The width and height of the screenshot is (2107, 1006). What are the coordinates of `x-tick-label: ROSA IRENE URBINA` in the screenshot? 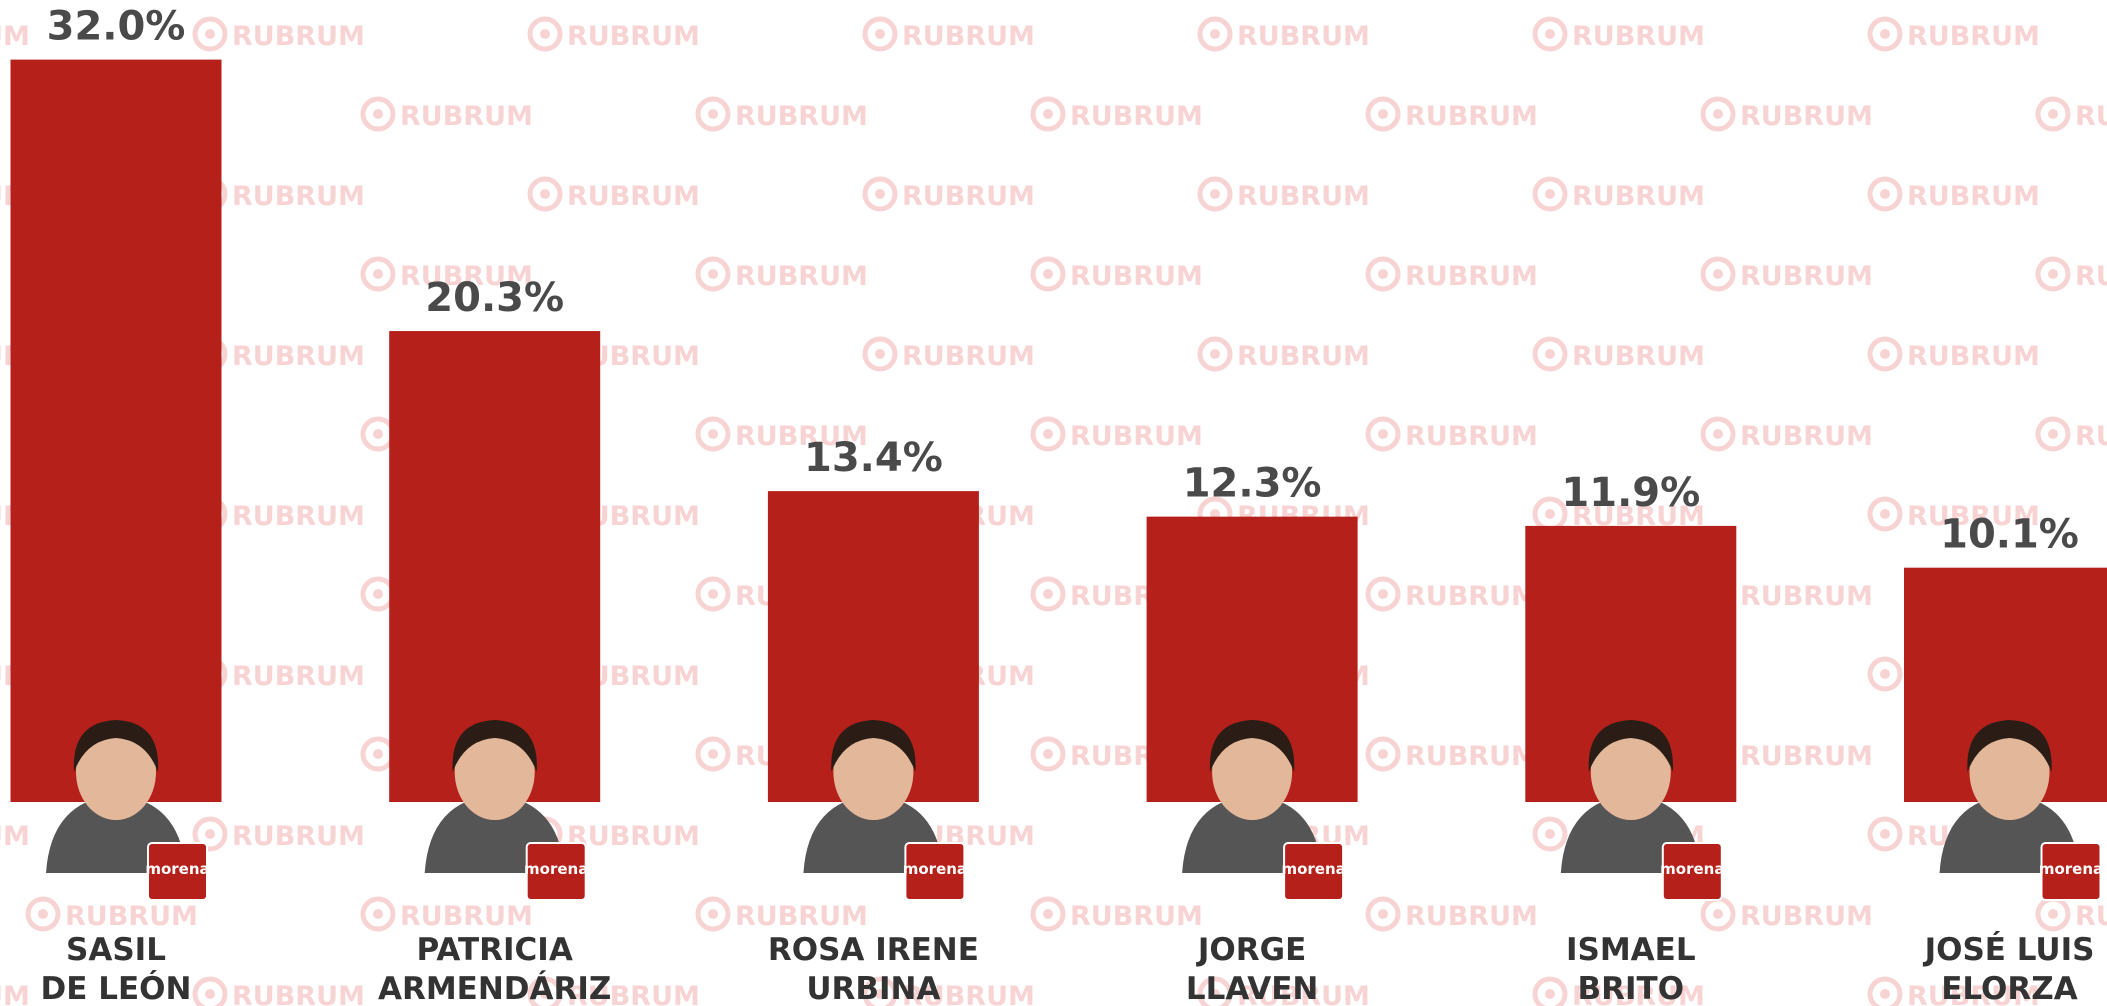 It's located at (873, 969).